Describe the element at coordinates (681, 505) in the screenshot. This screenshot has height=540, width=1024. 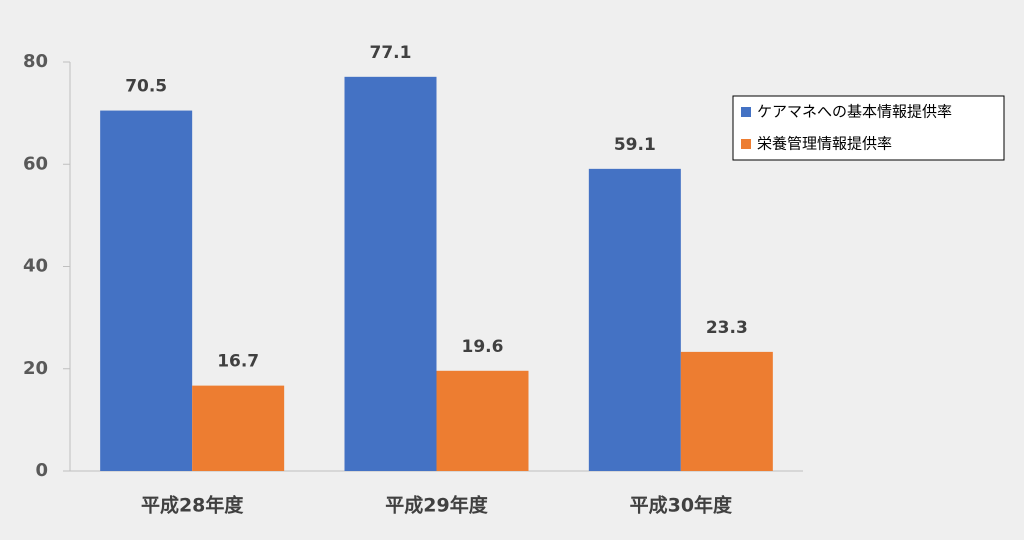
I see `x-tick-label: 平成30年度` at that location.